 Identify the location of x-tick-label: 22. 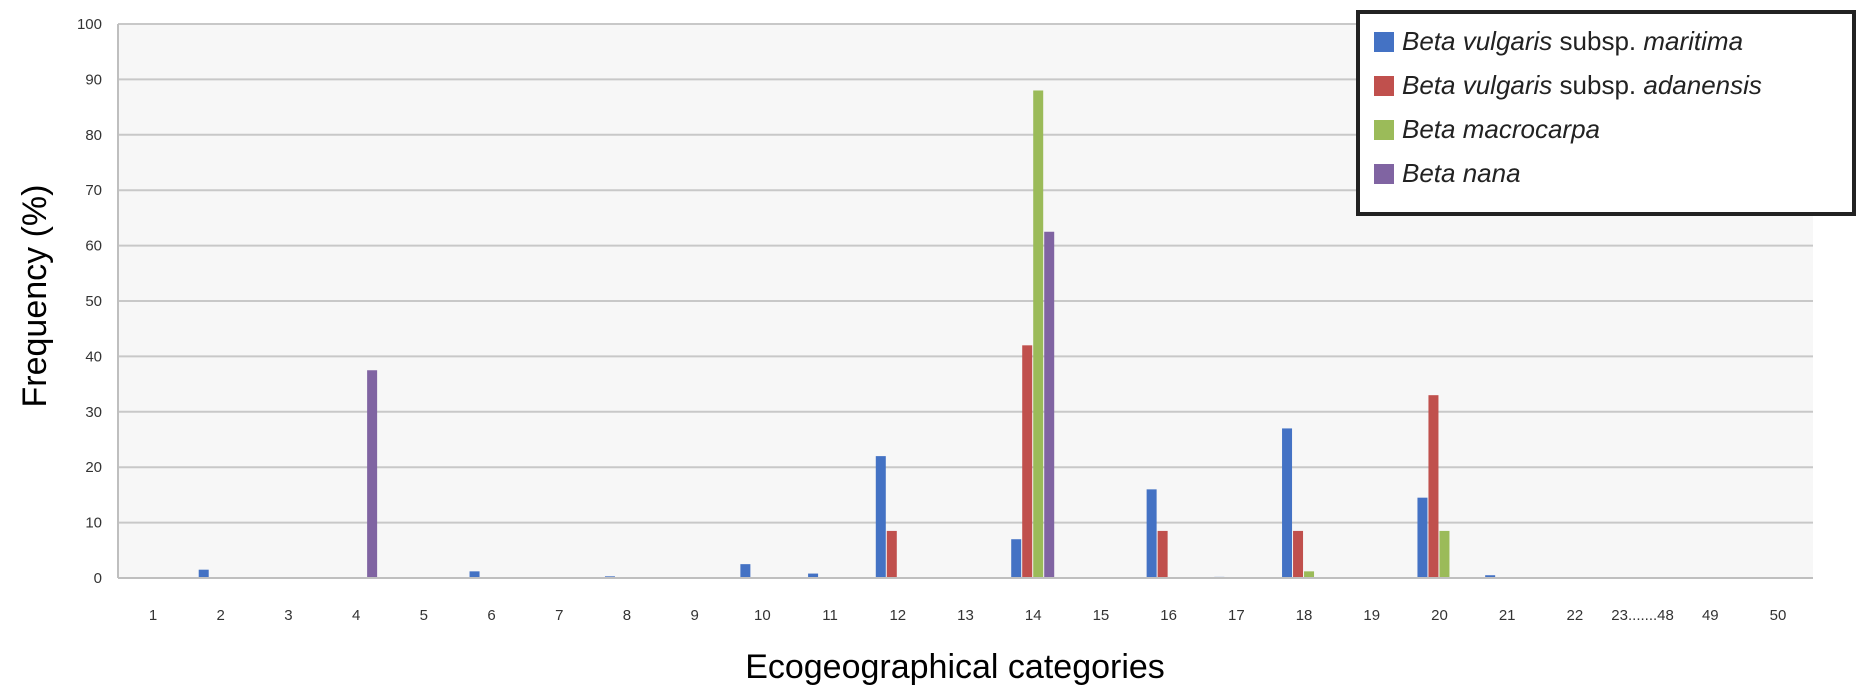
(1575, 615).